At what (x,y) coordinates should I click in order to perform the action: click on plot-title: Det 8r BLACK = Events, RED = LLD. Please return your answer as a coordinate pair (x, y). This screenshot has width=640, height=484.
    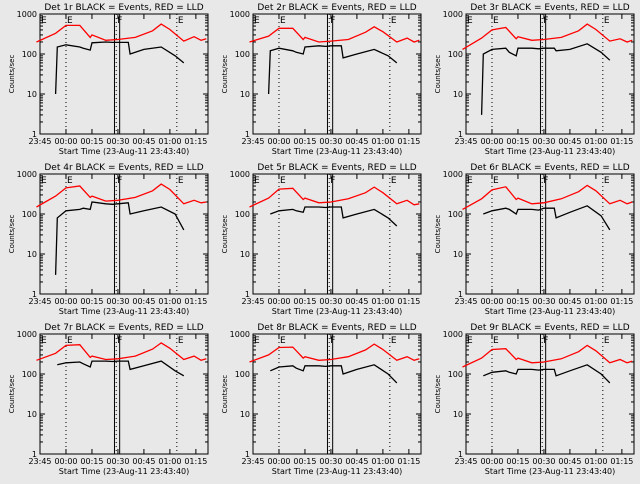
    Looking at the image, I should click on (336, 328).